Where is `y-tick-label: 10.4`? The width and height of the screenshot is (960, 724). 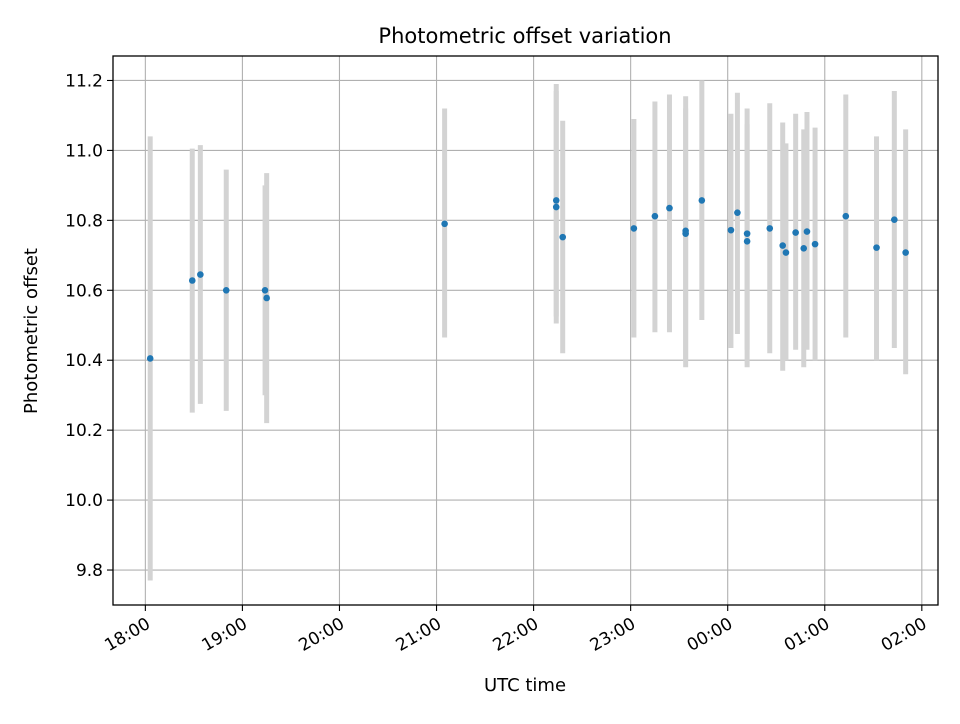 y-tick-label: 10.4 is located at coordinates (84, 361).